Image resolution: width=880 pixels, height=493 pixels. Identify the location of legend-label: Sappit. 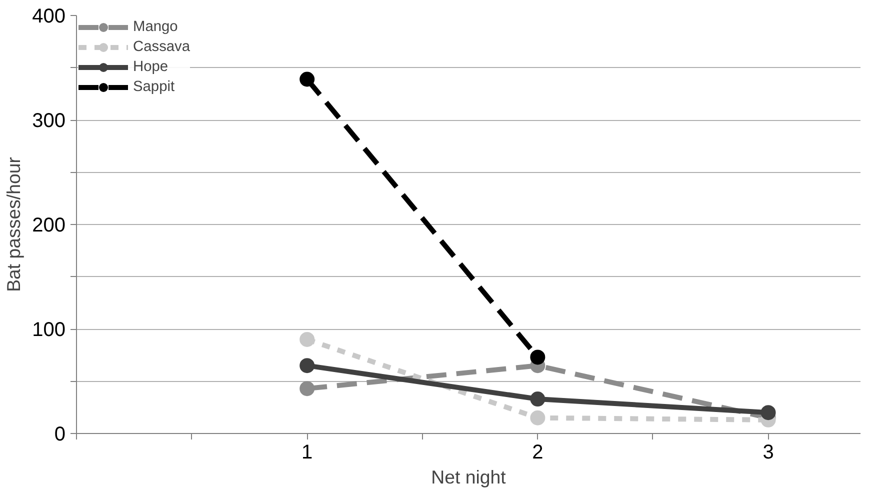
(154, 87).